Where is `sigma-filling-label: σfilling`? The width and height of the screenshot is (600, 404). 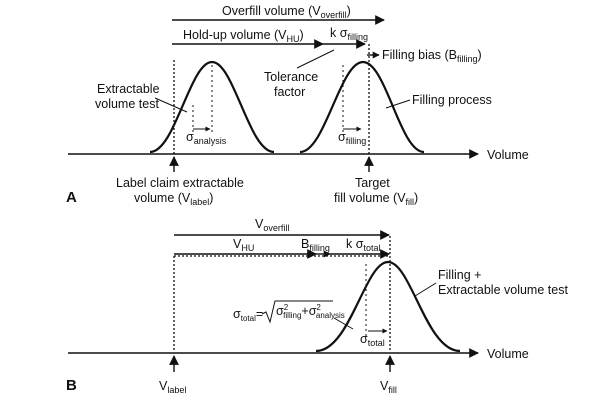
sigma-filling-label: σfilling is located at coordinates (352, 138).